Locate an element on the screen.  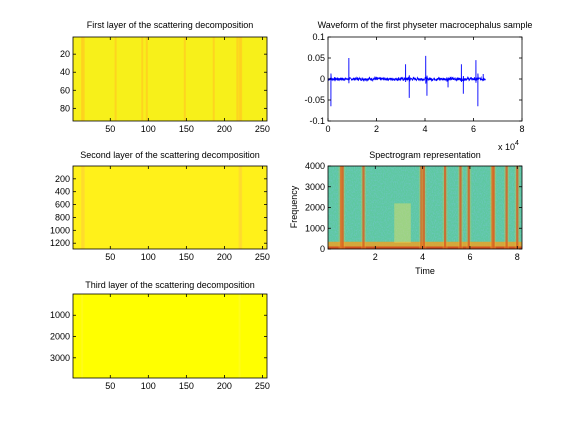
y-axis-ticks: 1000 2000 3000 is located at coordinates (158, 336).